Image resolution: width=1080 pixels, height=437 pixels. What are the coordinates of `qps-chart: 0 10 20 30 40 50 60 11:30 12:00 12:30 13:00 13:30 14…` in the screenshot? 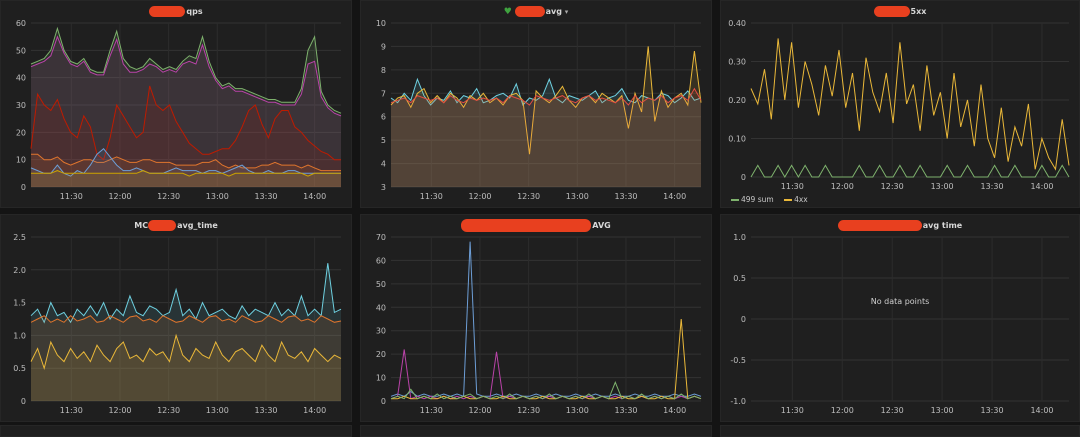 It's located at (179, 110).